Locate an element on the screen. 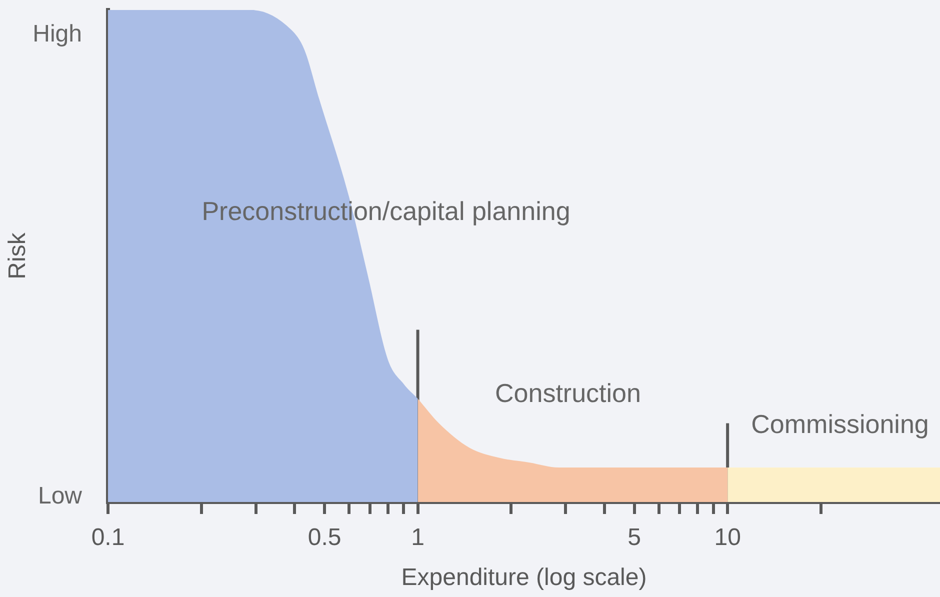 Image resolution: width=940 pixels, height=597 pixels. x-axis-title: Expenditure (log scale) is located at coordinates (524, 578).